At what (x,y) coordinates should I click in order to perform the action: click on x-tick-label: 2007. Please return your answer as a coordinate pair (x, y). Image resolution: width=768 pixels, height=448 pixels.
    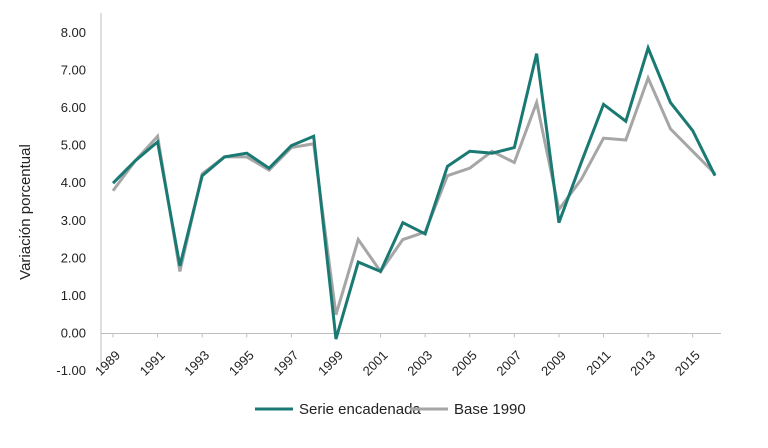
    Looking at the image, I should click on (508, 363).